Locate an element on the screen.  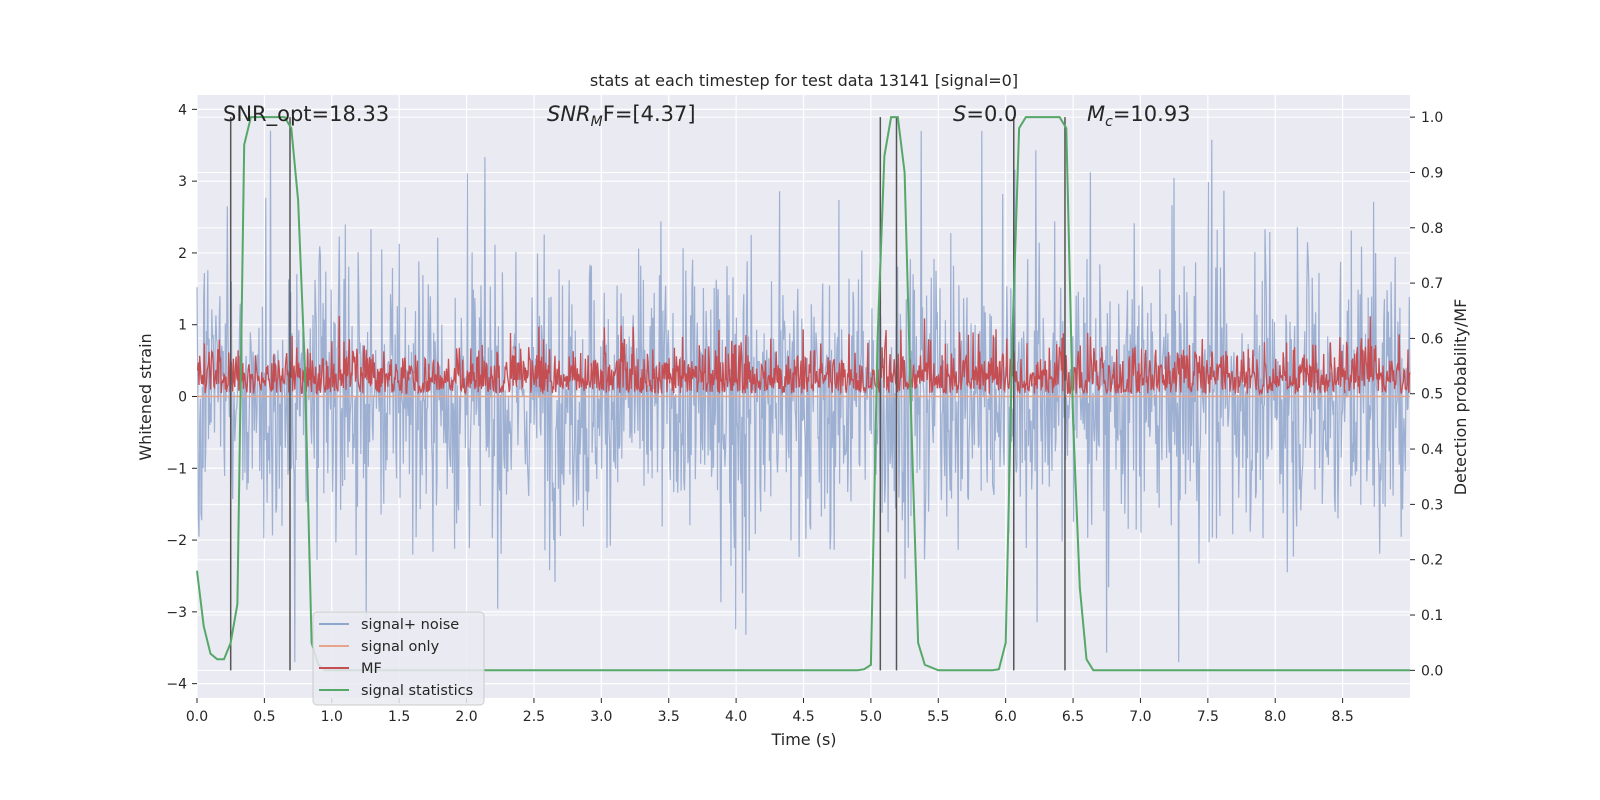
y-tick-label: 0 is located at coordinates (182, 398).